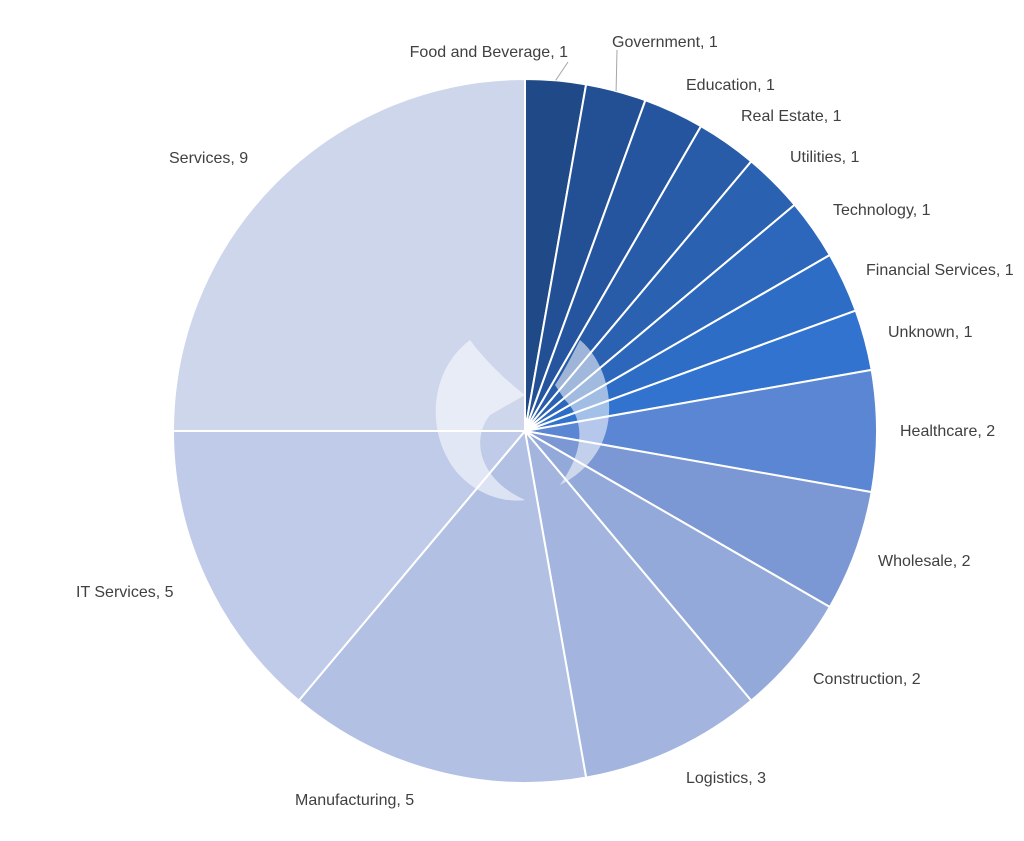 This screenshot has width=1024, height=841. Describe the element at coordinates (586, 70) in the screenshot. I see `label-leader-lines` at that location.